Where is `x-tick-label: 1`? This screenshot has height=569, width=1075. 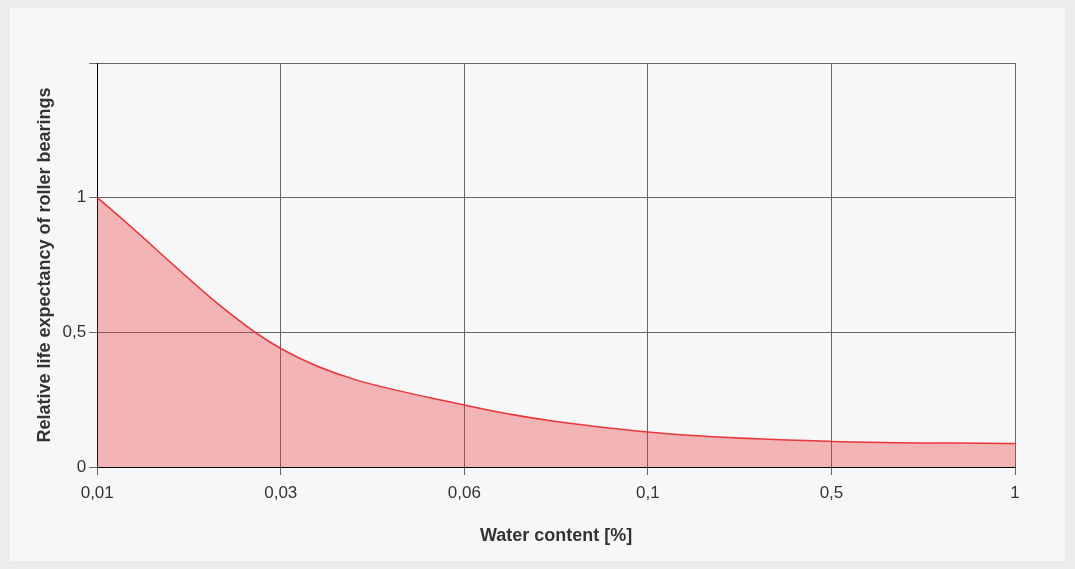
x-tick-label: 1 is located at coordinates (1015, 492).